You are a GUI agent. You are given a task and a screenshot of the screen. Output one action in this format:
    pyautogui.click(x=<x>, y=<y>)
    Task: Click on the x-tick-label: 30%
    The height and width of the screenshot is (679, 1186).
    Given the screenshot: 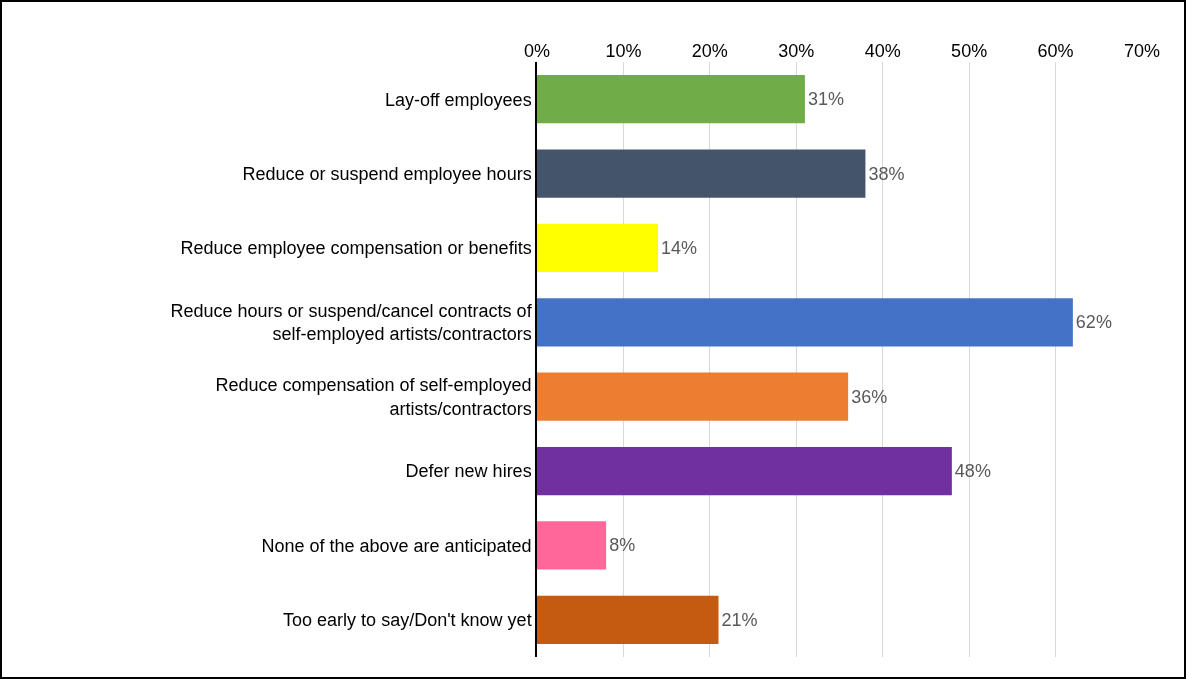 What is the action you would take?
    pyautogui.click(x=796, y=51)
    